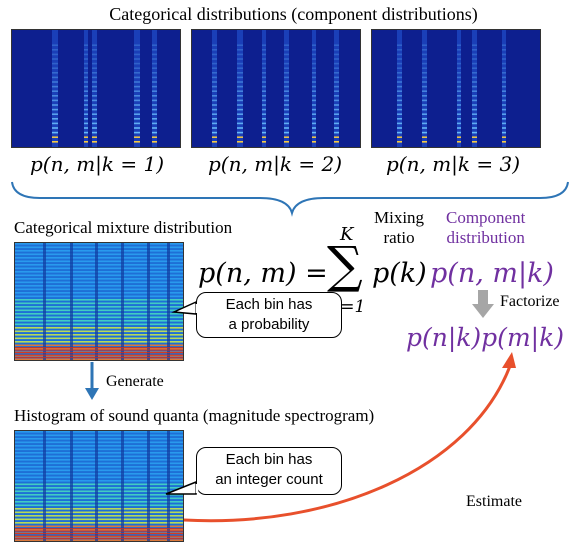 This screenshot has height=548, width=587. What do you see at coordinates (399, 227) in the screenshot?
I see `mixing-ratio-label: Mixing ratio` at bounding box center [399, 227].